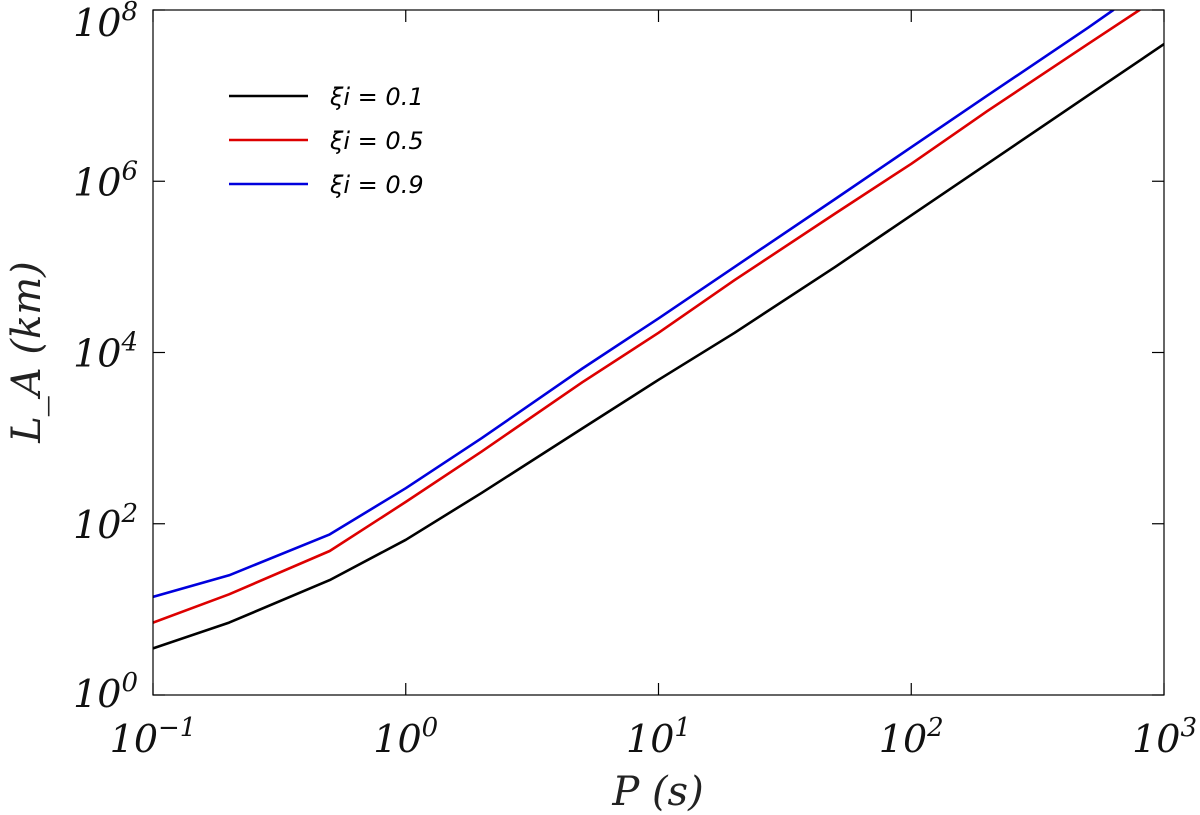 The width and height of the screenshot is (1200, 815). I want to click on x-tick-label-exponent: 1, so click(682, 728).